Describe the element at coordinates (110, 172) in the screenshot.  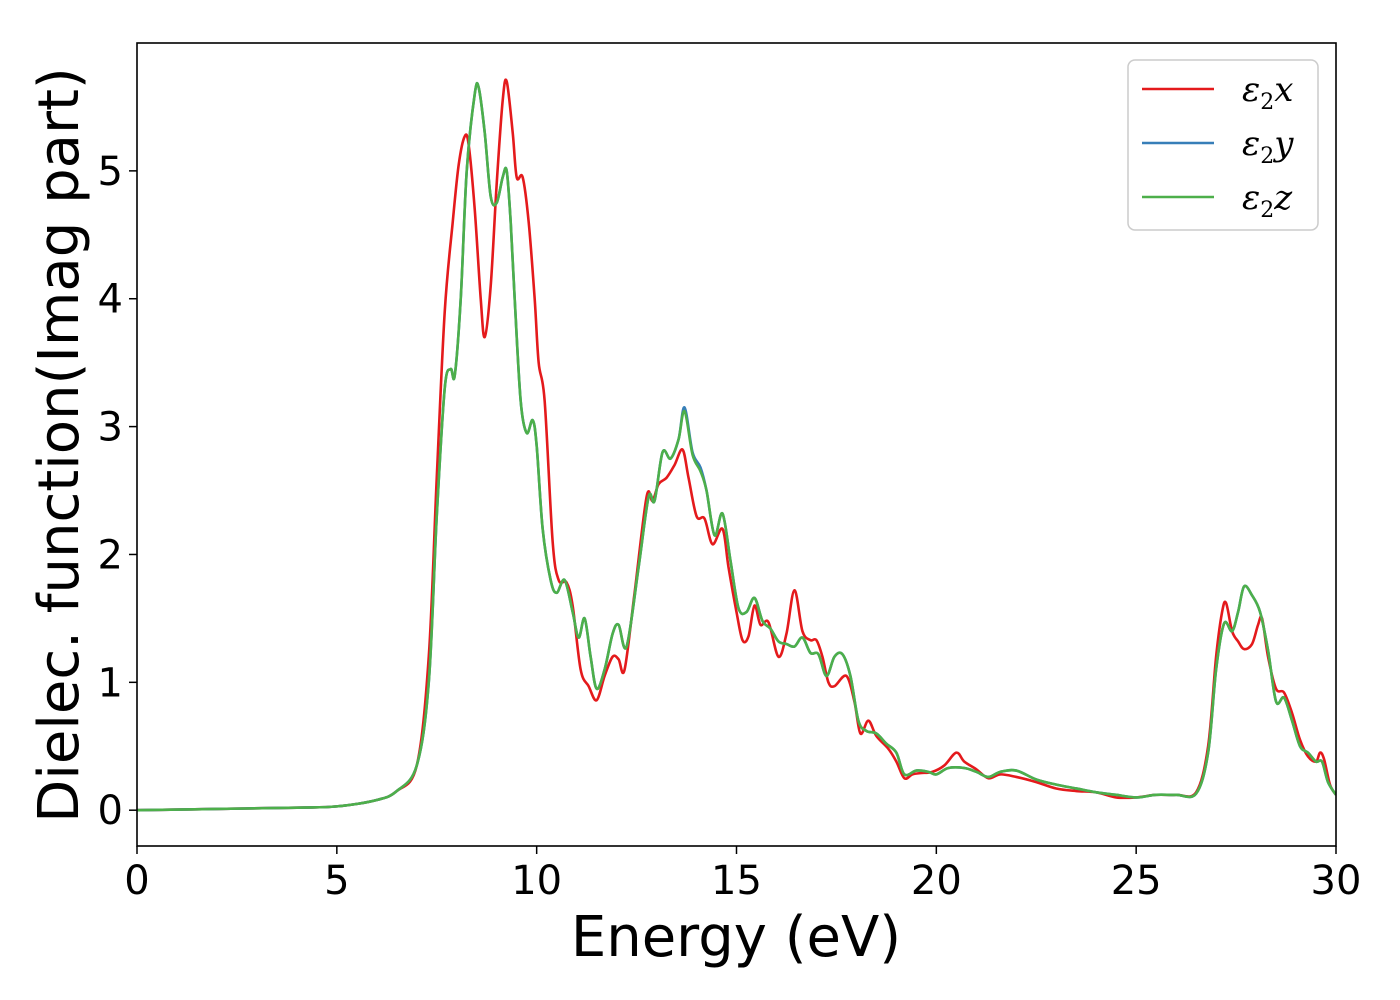
I see `y-tick-label: 5` at that location.